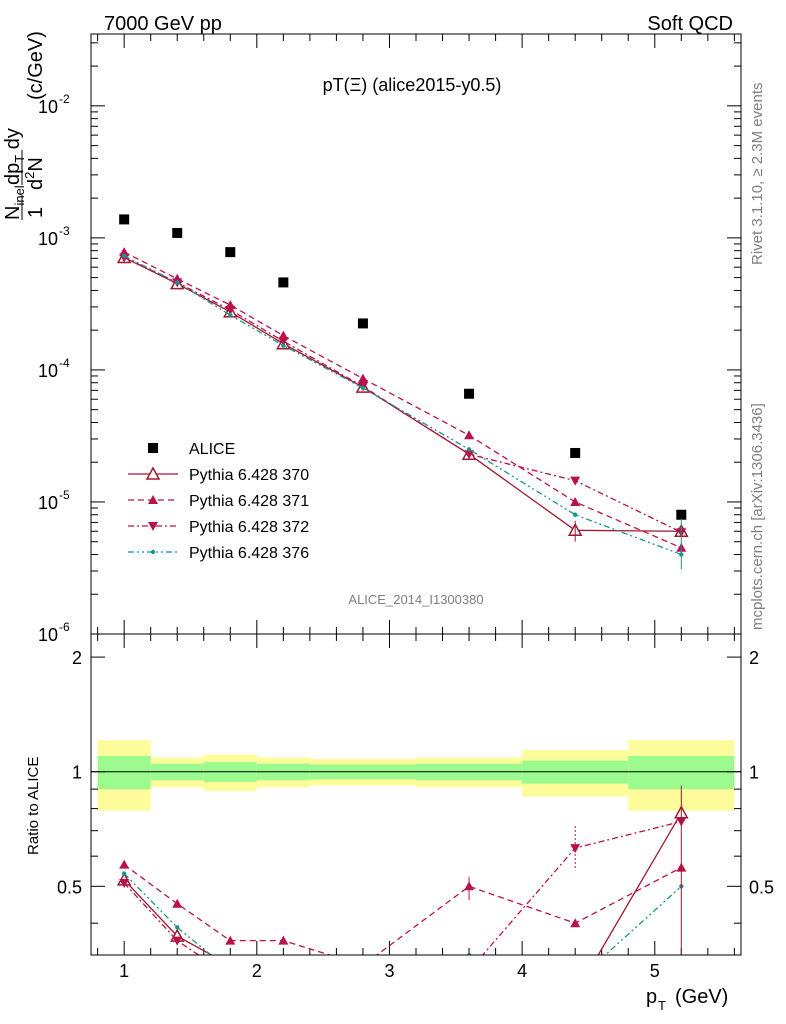 This screenshot has height=1024, width=786. I want to click on y-axis-label-main: 1 d2N (c/GeV) Ninel dpT dy, so click(24, 125).